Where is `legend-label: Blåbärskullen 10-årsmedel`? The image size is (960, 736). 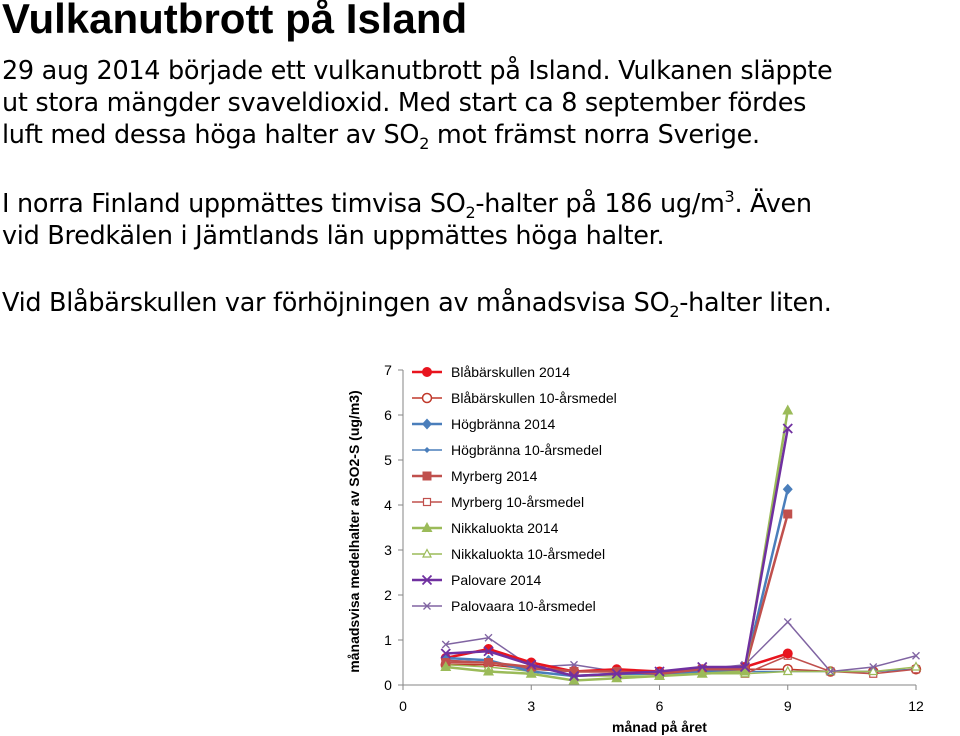
legend-label: Blåbärskullen 10-årsmedel is located at coordinates (534, 398).